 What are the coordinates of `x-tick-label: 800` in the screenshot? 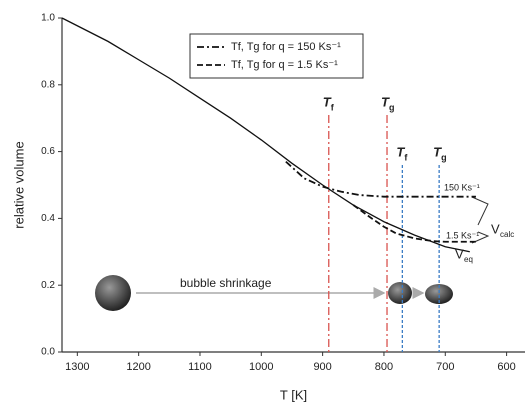 It's located at (384, 367).